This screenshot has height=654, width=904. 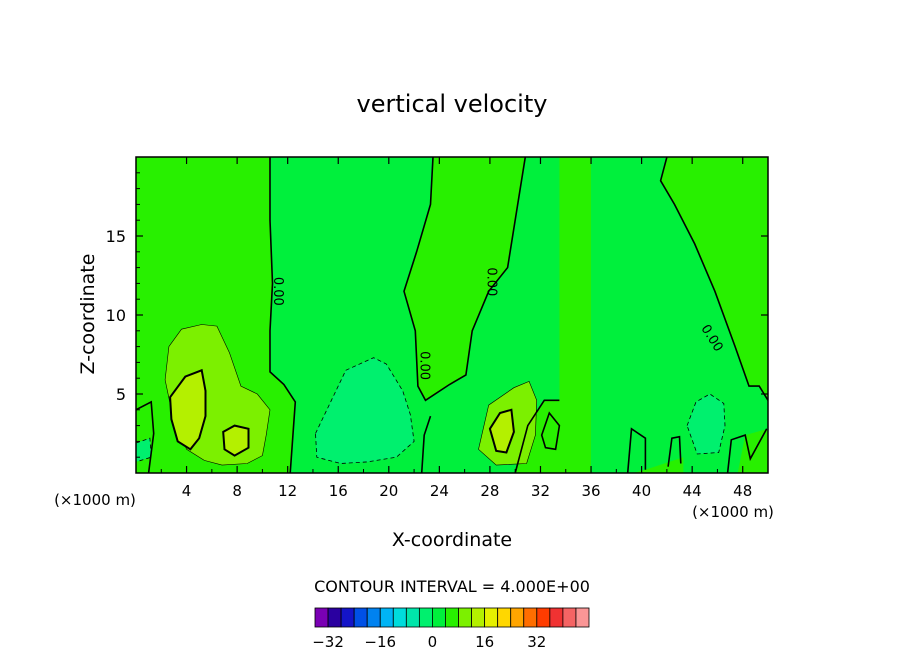 What do you see at coordinates (452, 540) in the screenshot?
I see `x-axis-label: X-coordinate` at bounding box center [452, 540].